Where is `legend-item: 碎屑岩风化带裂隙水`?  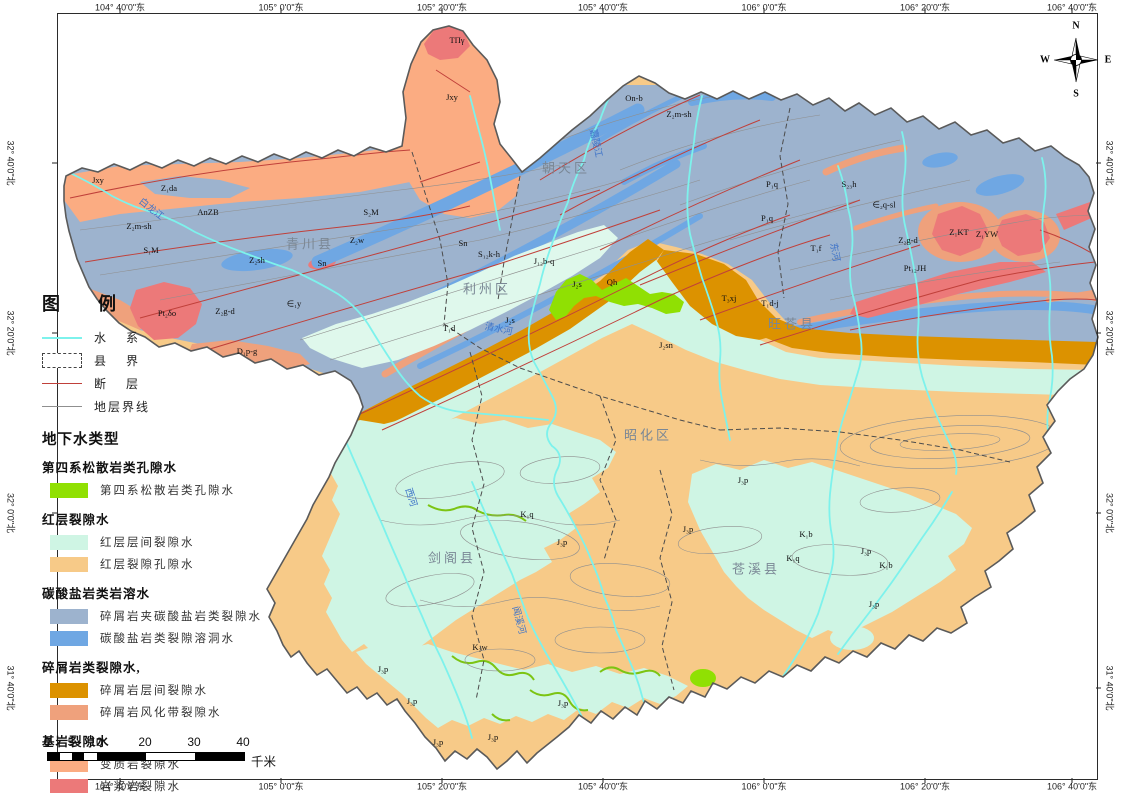 legend-item: 碎屑岩风化带裂隙水 is located at coordinates (186, 712).